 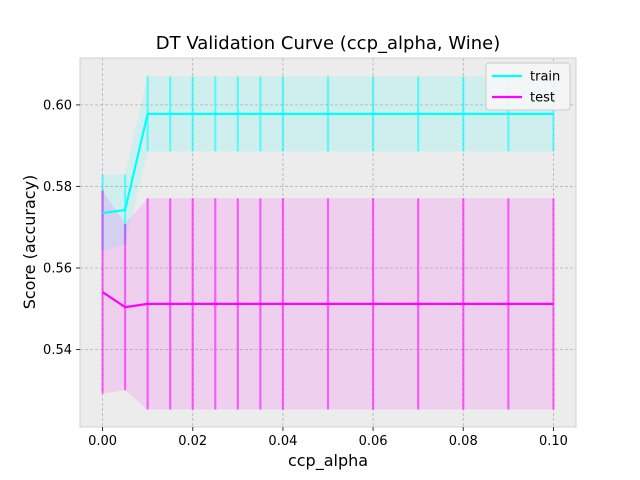 What do you see at coordinates (102, 441) in the screenshot?
I see `x-tick-label: 0.00` at bounding box center [102, 441].